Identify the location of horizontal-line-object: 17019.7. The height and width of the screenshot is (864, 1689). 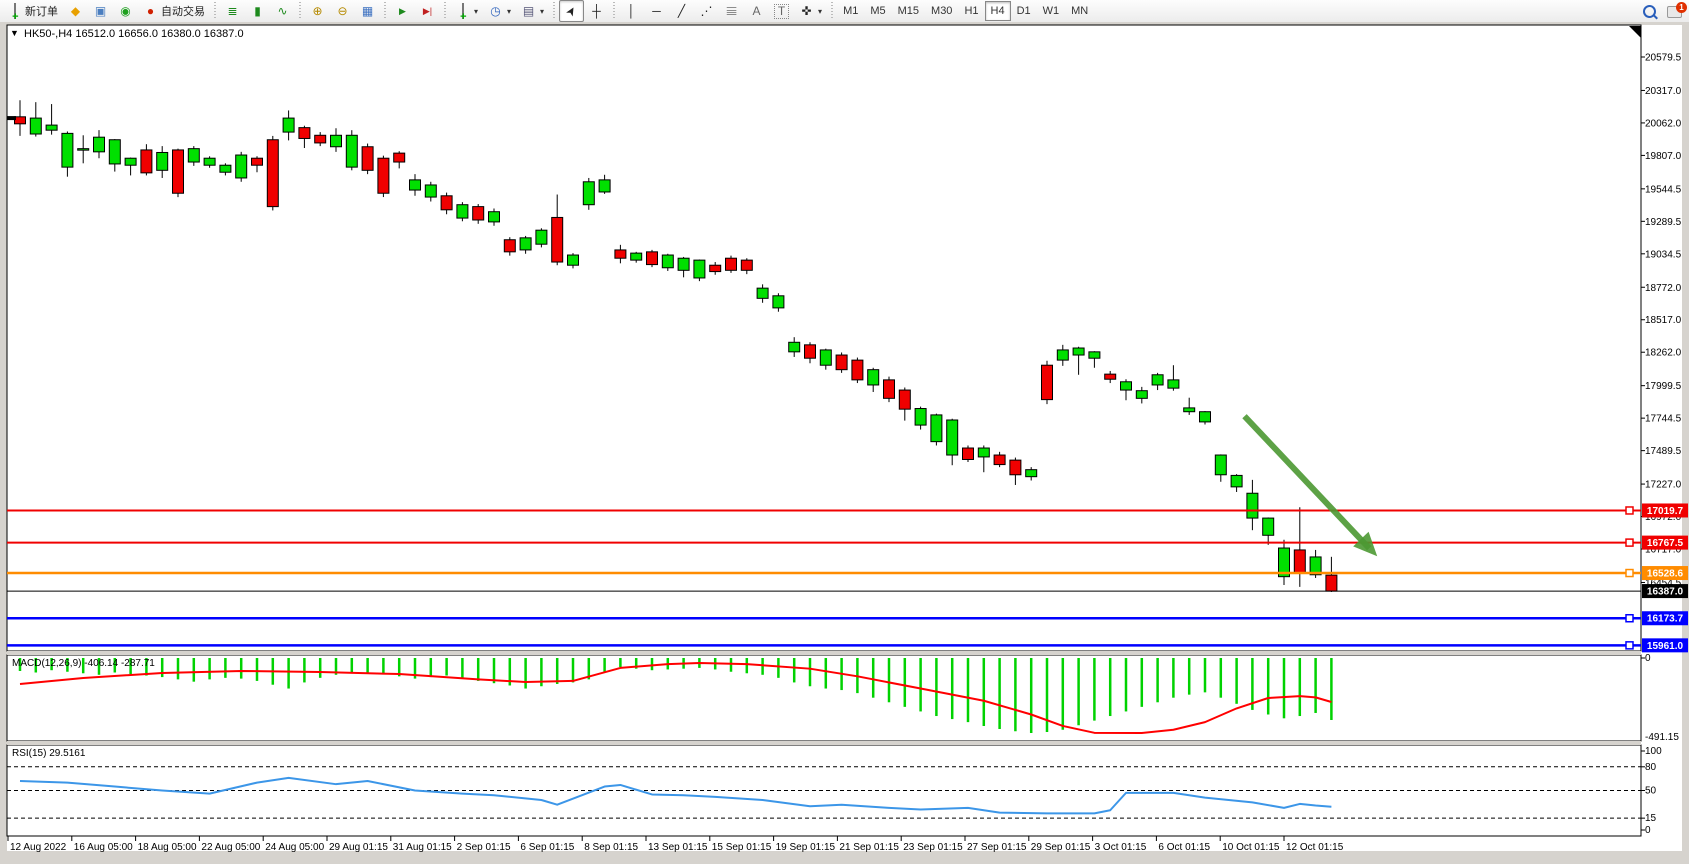
(847, 510).